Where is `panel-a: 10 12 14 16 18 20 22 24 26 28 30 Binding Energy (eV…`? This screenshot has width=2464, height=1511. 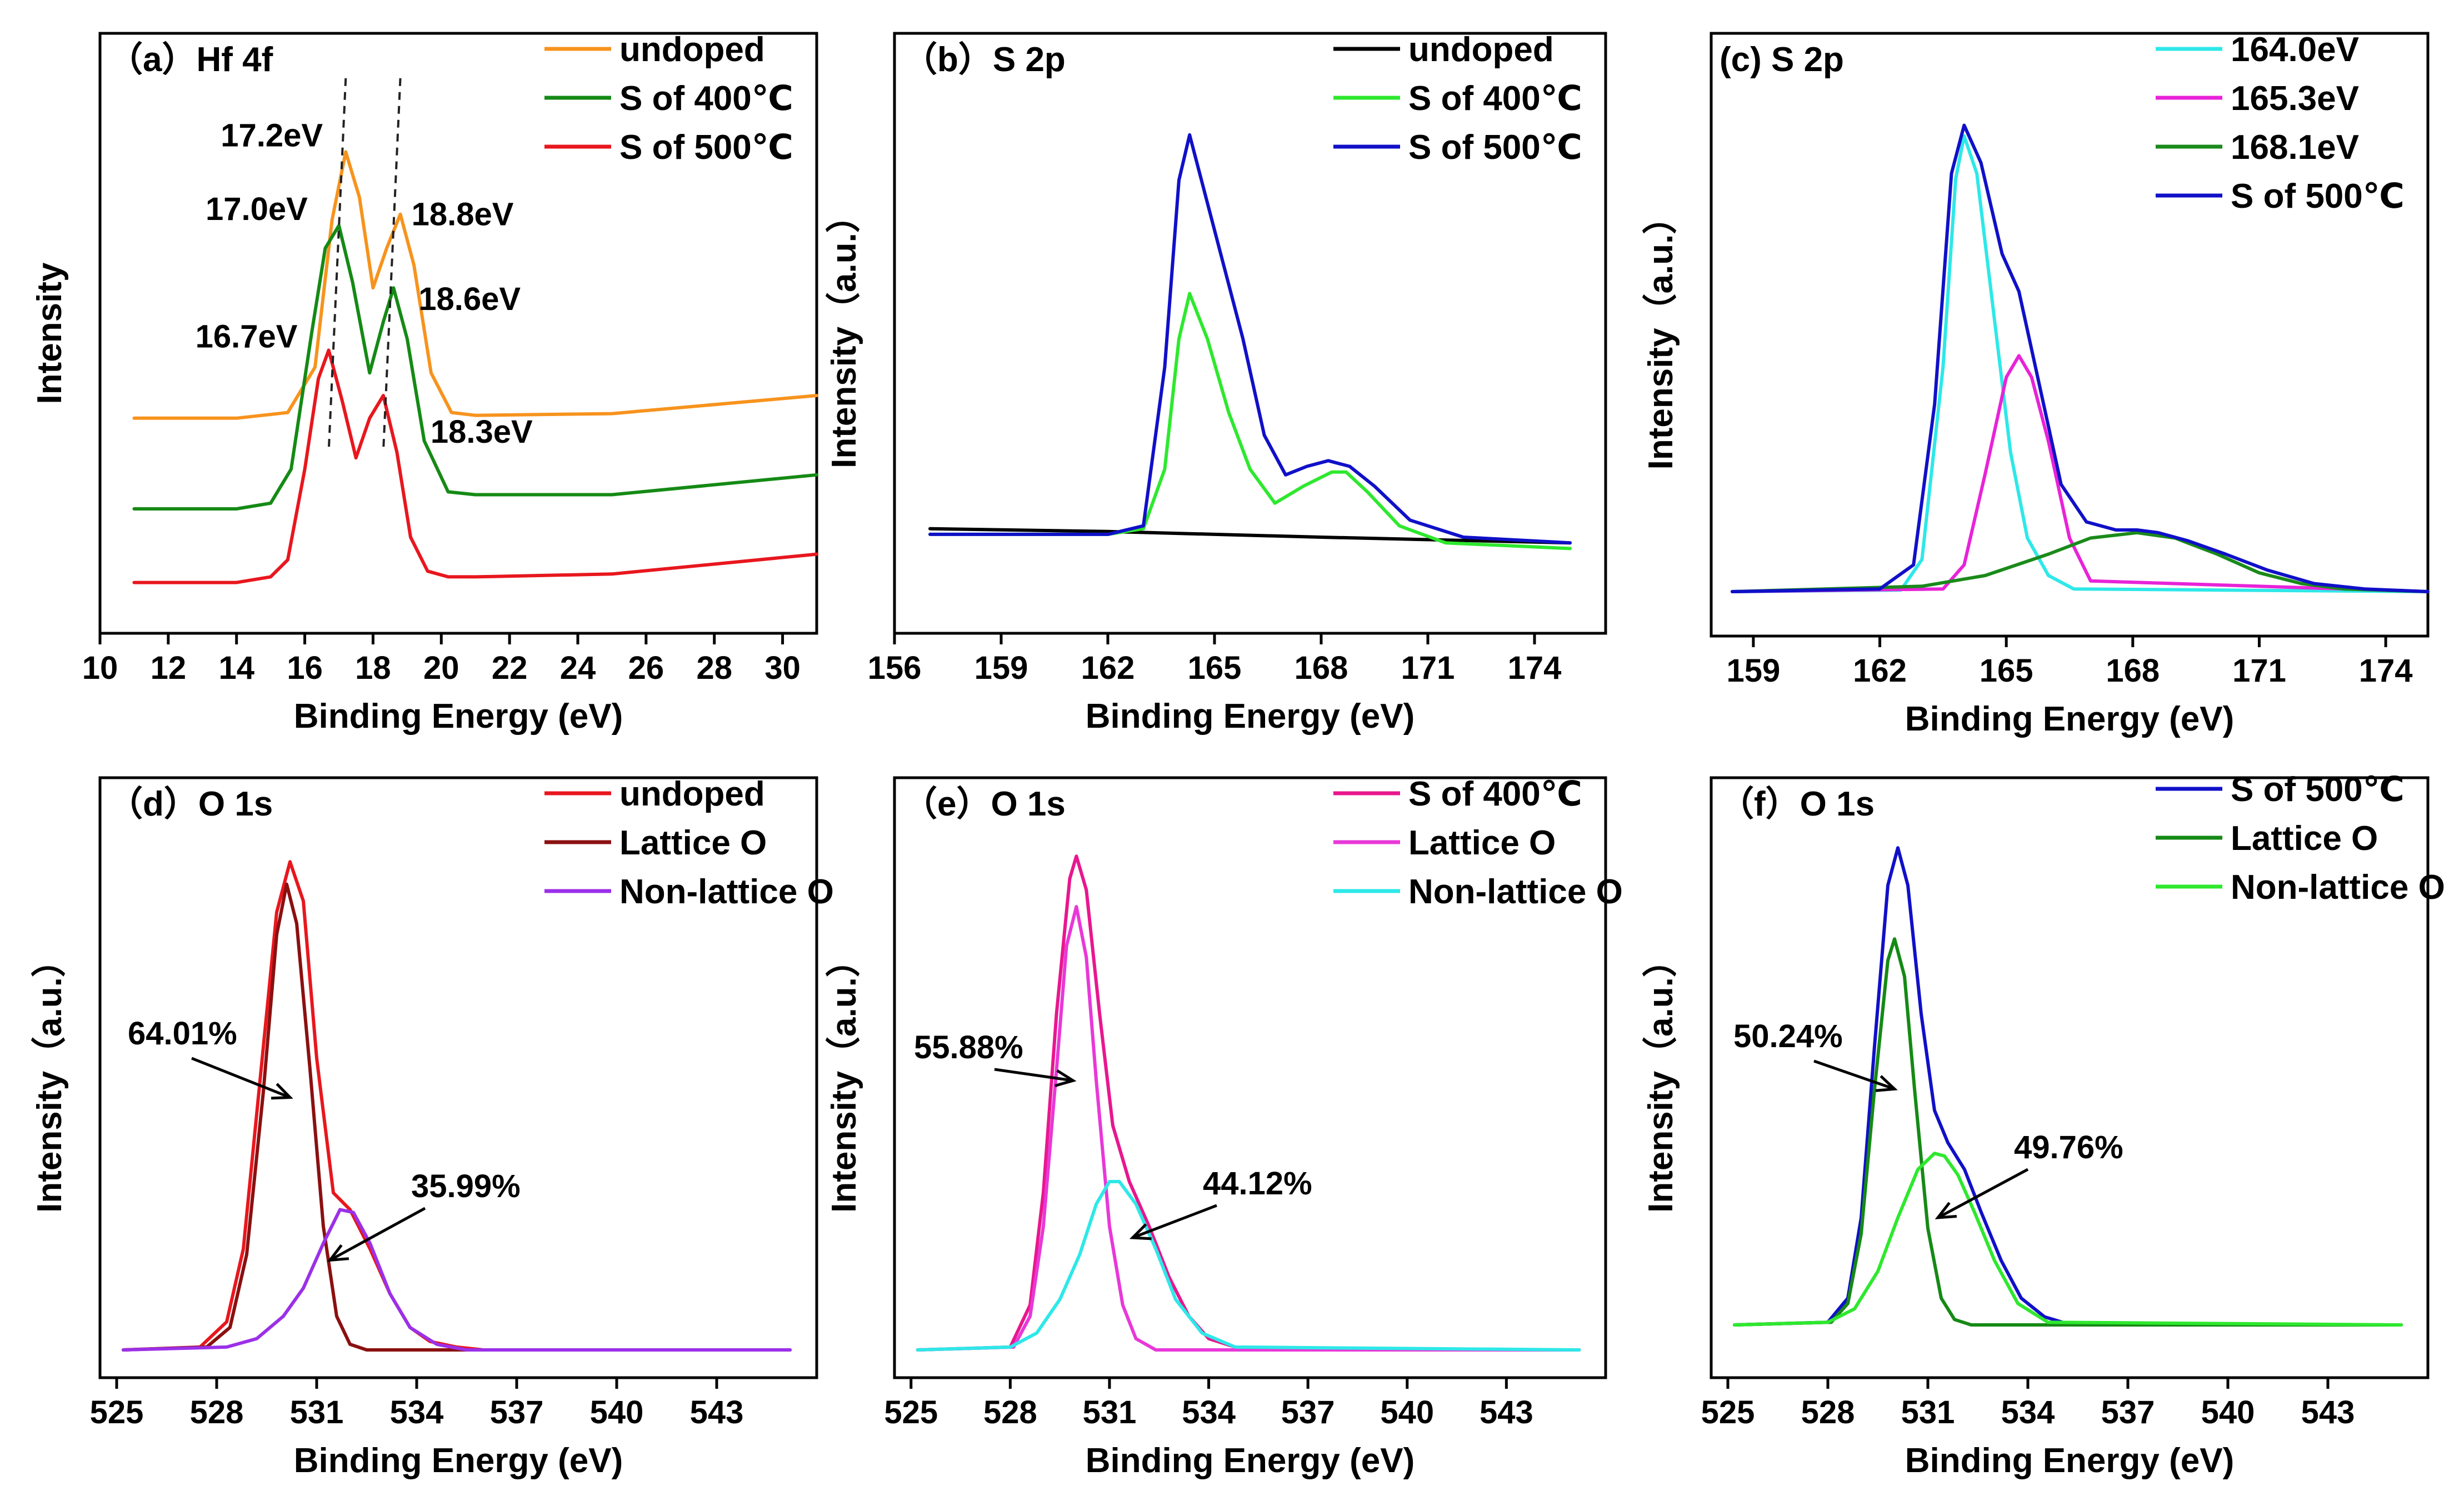
panel-a: 10 12 14 16 18 20 22 24 26 28 30 Binding Energy (eV… is located at coordinates (424, 384).